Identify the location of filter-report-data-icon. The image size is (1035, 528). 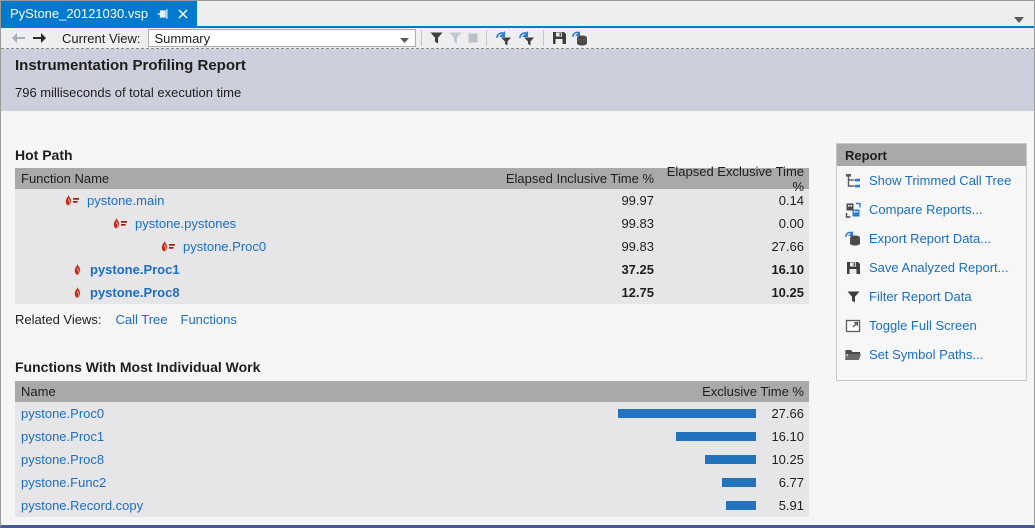
(853, 297).